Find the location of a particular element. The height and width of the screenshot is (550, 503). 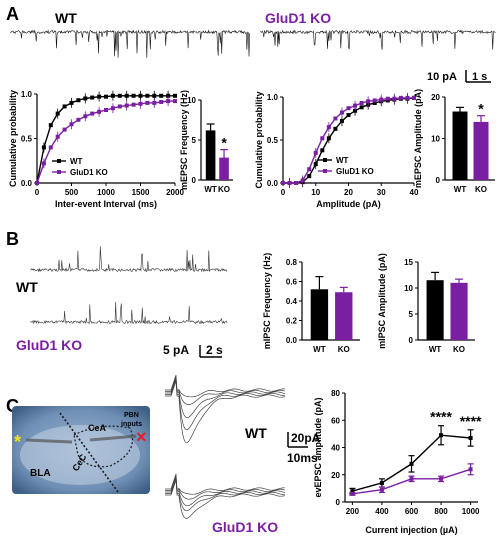

significance-mark: **** is located at coordinates (471, 421).